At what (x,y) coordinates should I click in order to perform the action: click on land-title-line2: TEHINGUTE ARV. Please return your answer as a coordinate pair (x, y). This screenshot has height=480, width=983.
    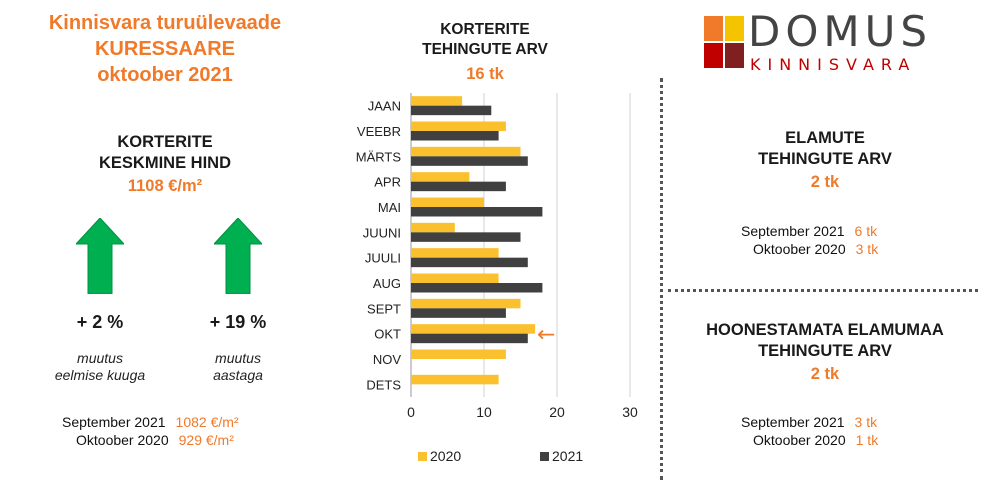
    Looking at the image, I should click on (825, 351).